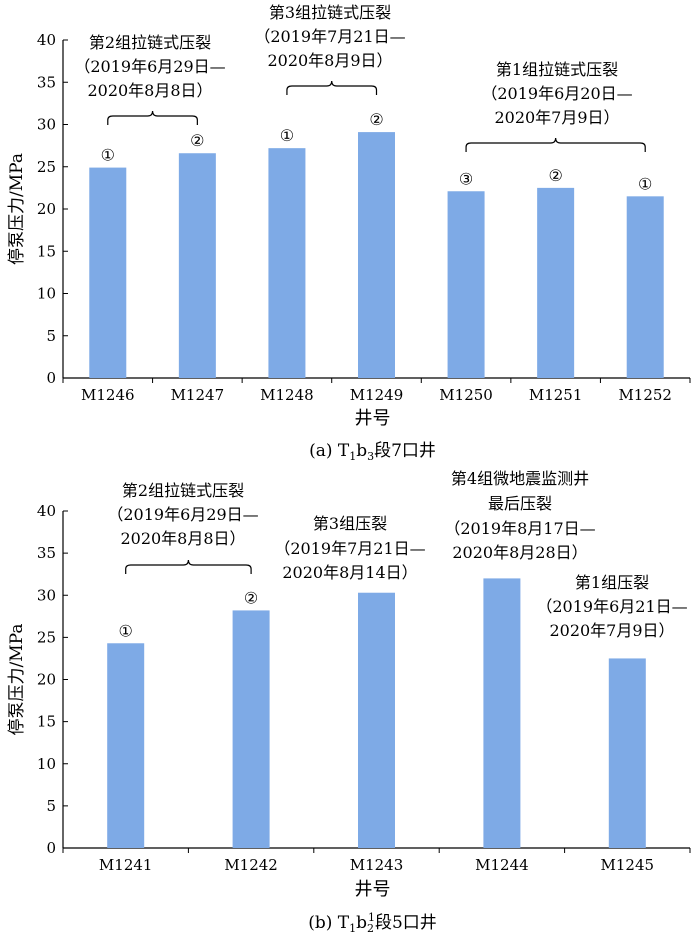 This screenshot has height=942, width=700. What do you see at coordinates (556, 93) in the screenshot?
I see `annotation-text: （2019年6月20日—` at bounding box center [556, 93].